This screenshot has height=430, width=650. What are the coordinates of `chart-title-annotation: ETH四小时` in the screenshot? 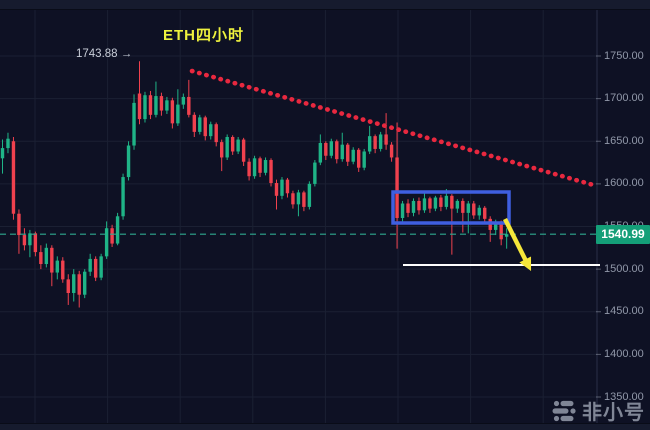 It's located at (204, 35).